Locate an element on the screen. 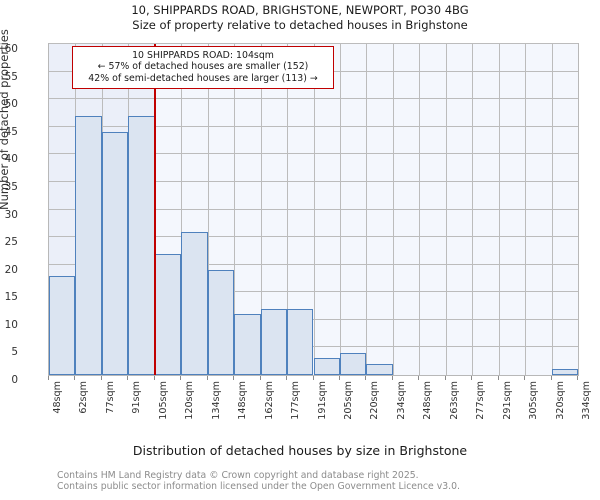 The width and height of the screenshot is (600, 500). x-axis-tick-label: 220sqm is located at coordinates (375, 400).